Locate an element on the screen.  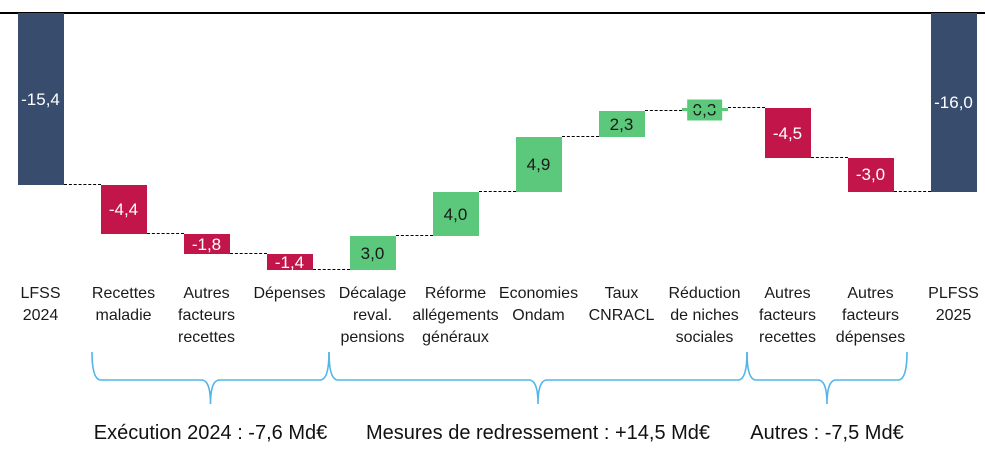
group-label: Exécution 2024 : -7,6 Md€ is located at coordinates (210, 433).